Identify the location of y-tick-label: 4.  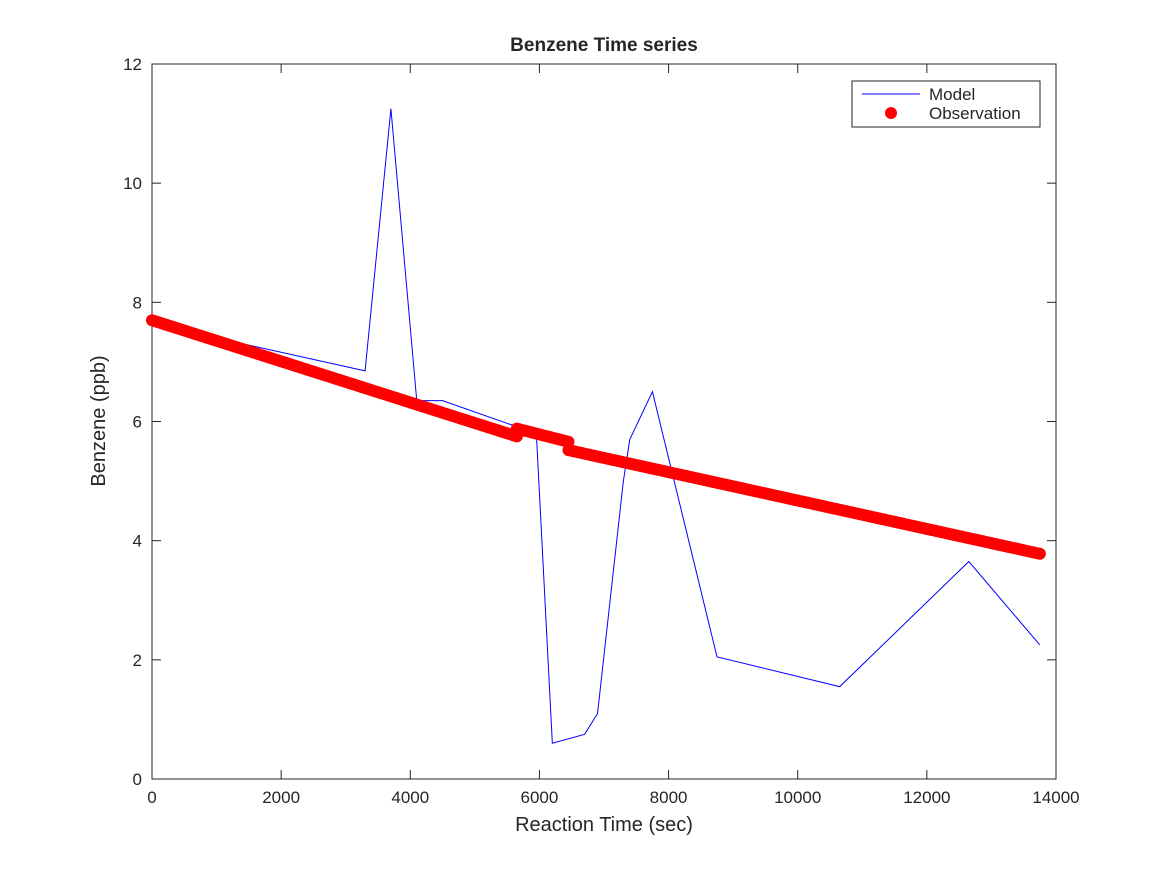
(137, 541).